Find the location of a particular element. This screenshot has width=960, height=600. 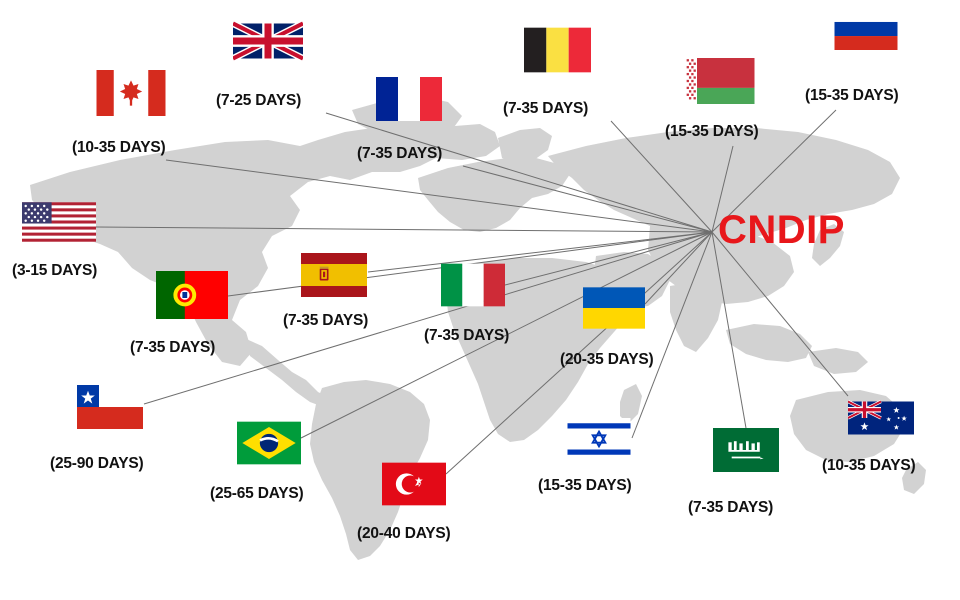

chile-flag is located at coordinates (110, 407).